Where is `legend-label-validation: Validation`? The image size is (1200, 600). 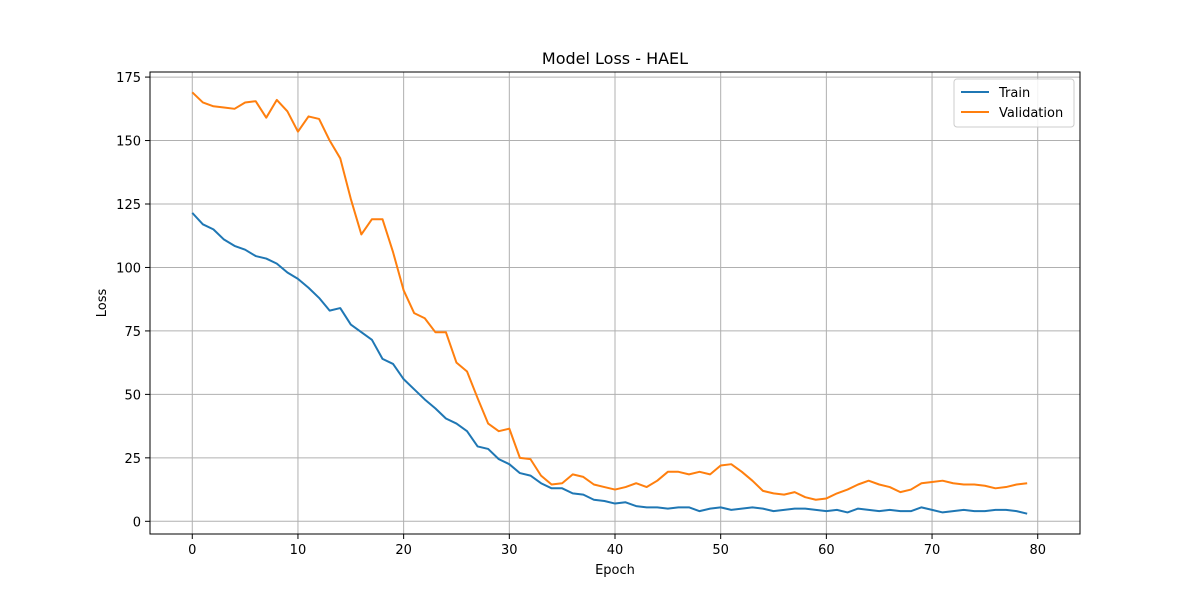 legend-label-validation: Validation is located at coordinates (1031, 113).